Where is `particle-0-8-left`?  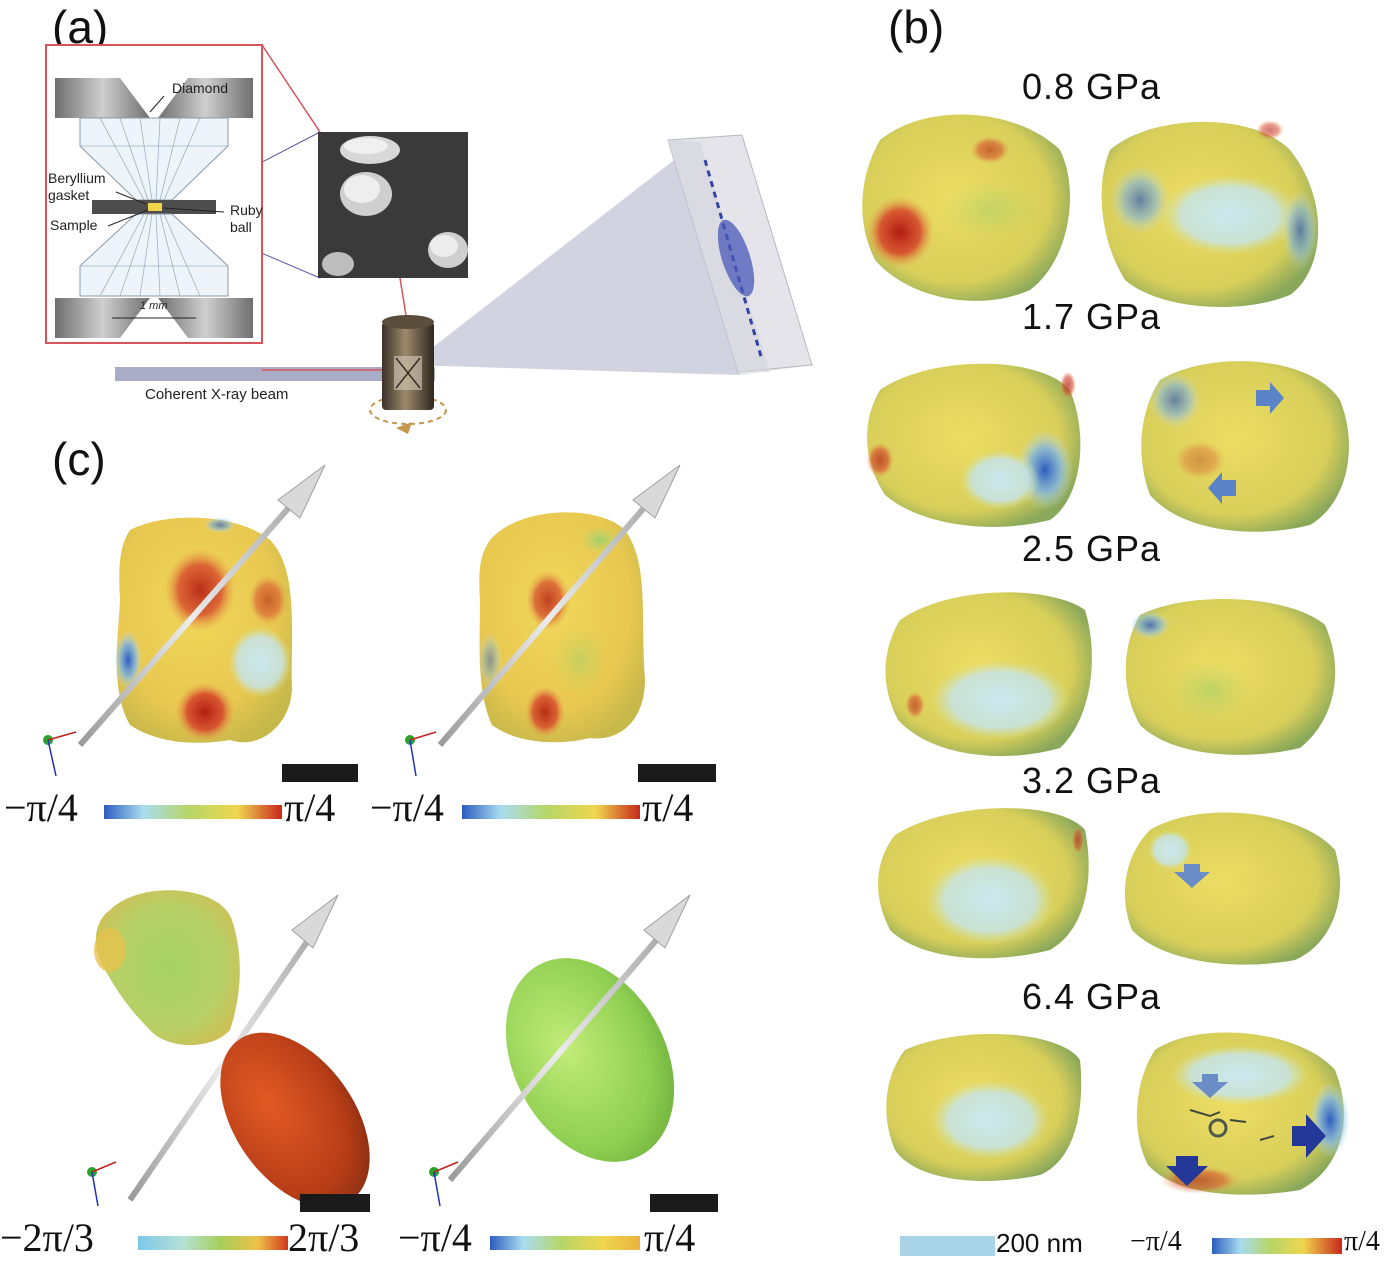 particle-0-8-left is located at coordinates (966, 207).